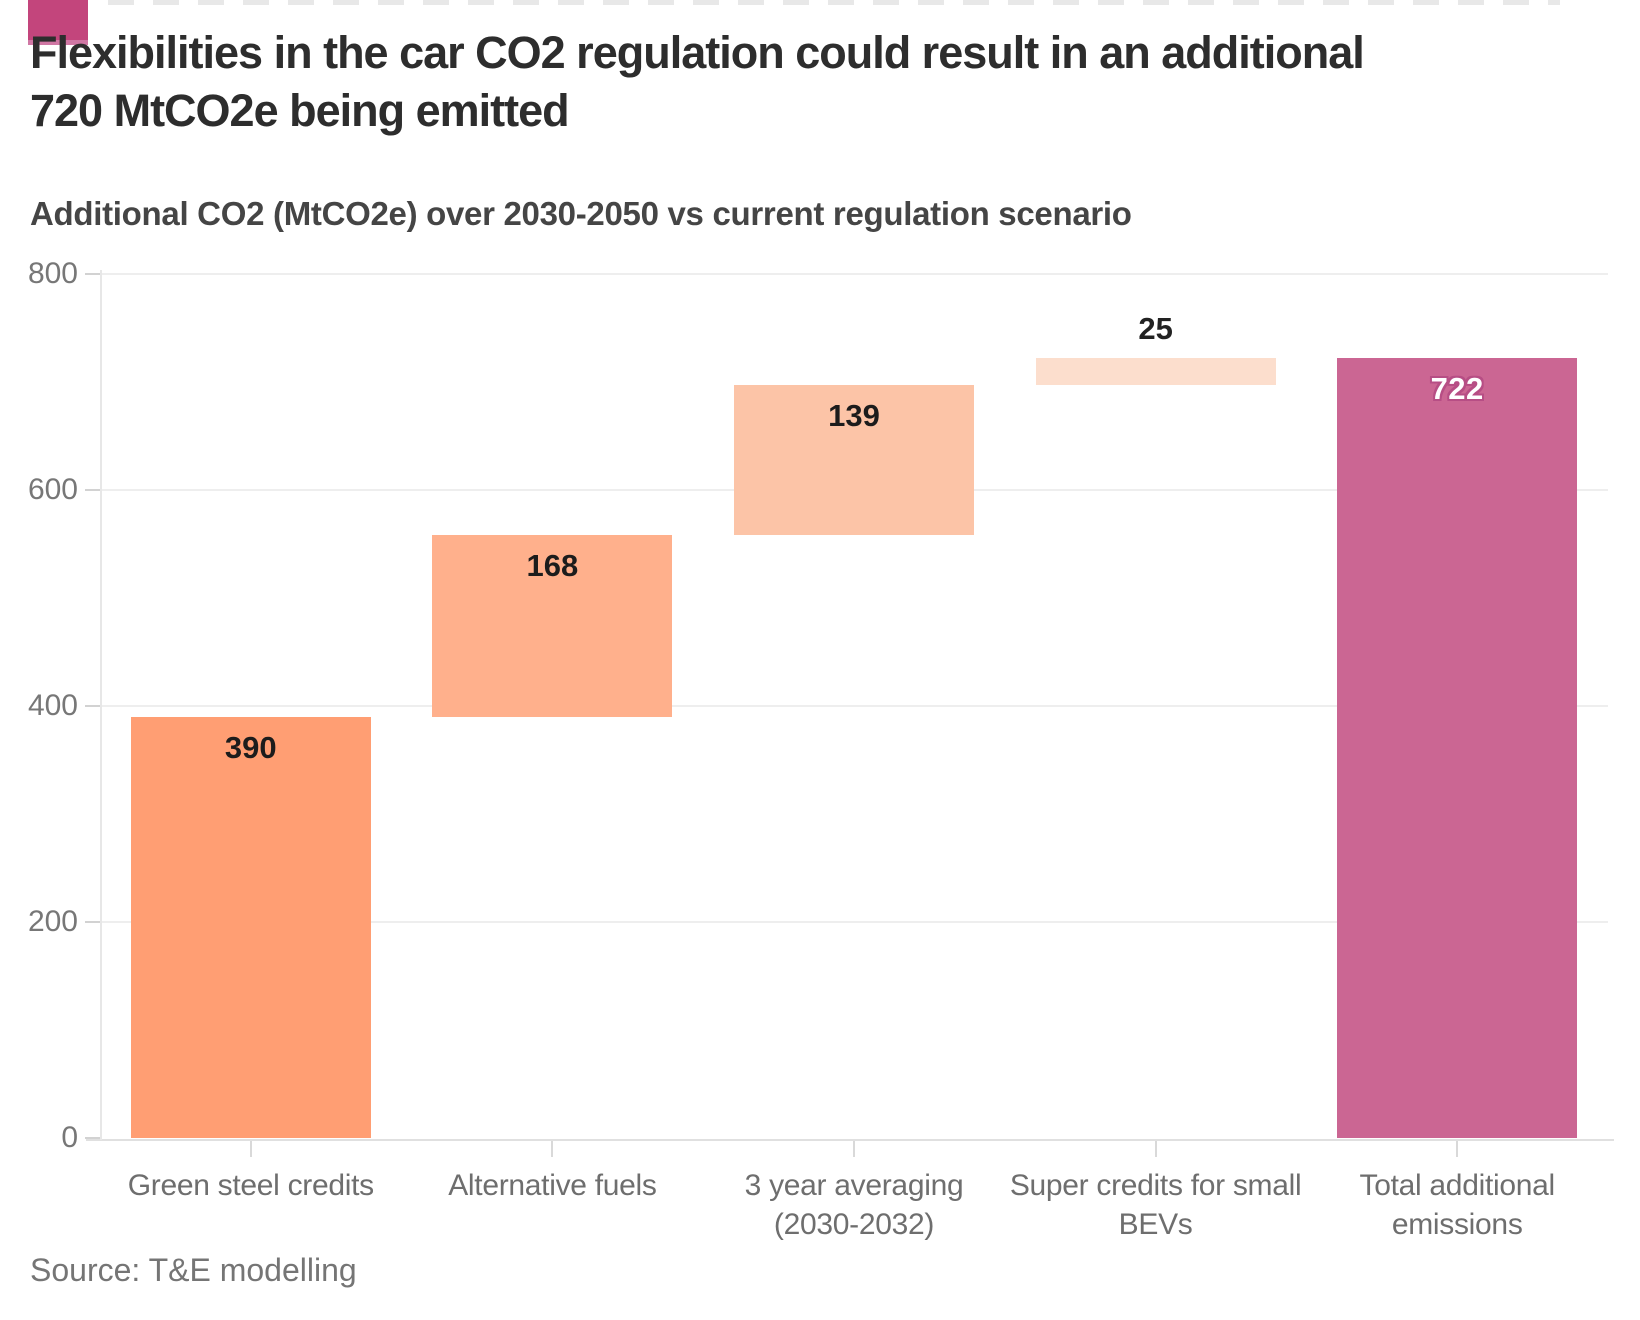 The width and height of the screenshot is (1640, 1320). Describe the element at coordinates (69, 1137) in the screenshot. I see `y-axis-tick-label: 0` at that location.